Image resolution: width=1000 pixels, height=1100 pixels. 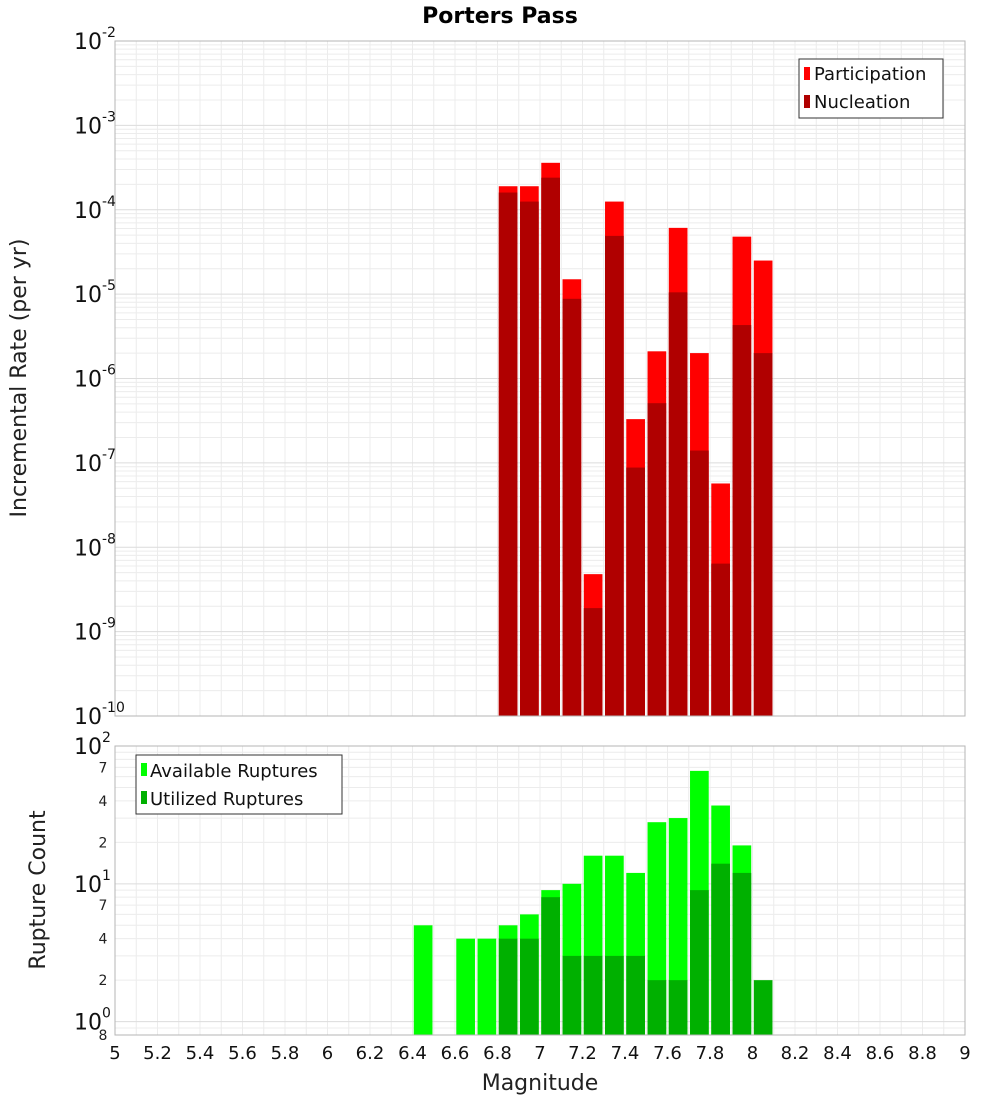 What do you see at coordinates (114, 1053) in the screenshot?
I see `x-tick-label: 5` at bounding box center [114, 1053].